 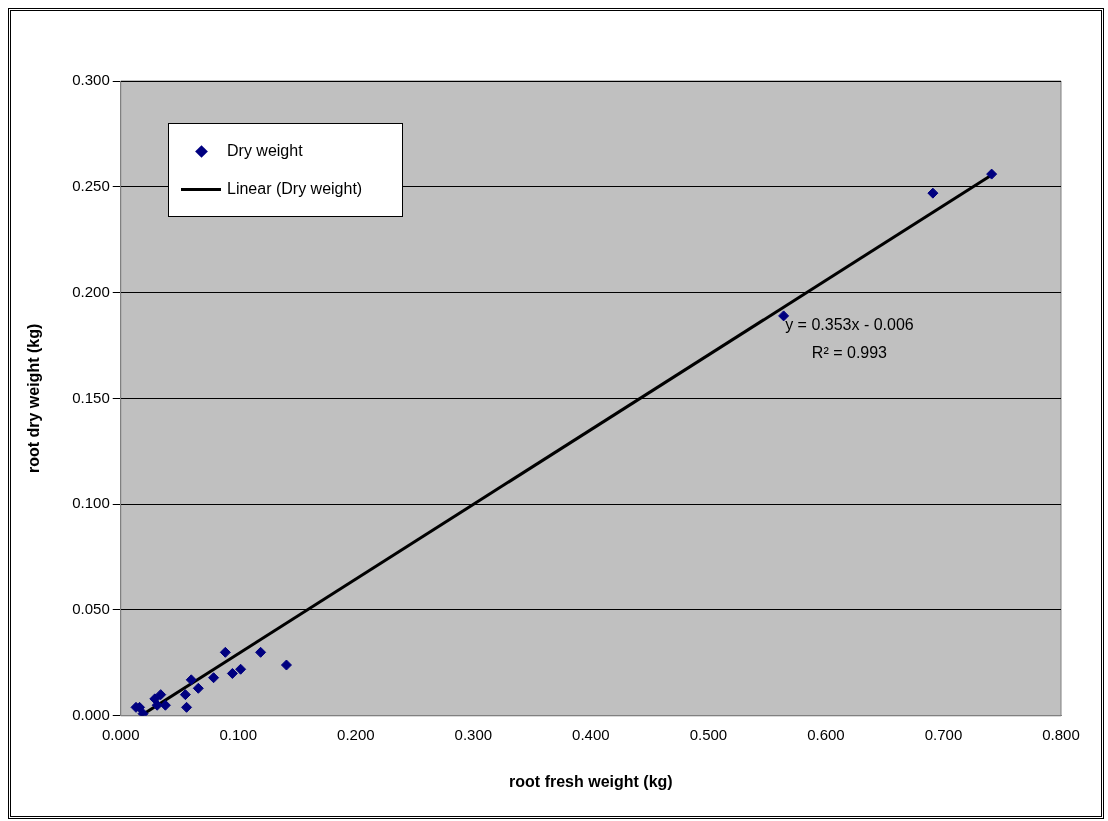 What do you see at coordinates (91, 80) in the screenshot?
I see `y-tick-label: 0.300` at bounding box center [91, 80].